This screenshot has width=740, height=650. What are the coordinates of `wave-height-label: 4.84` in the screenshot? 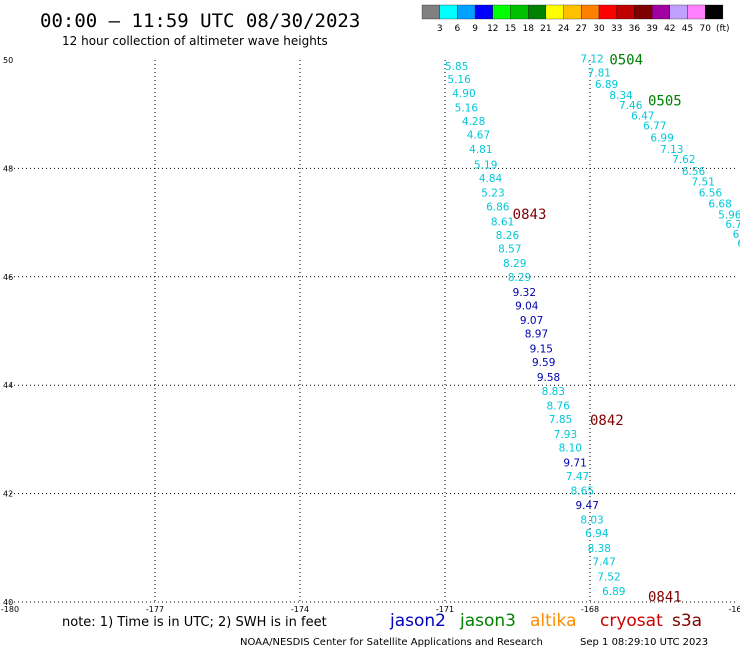 It's located at (491, 179).